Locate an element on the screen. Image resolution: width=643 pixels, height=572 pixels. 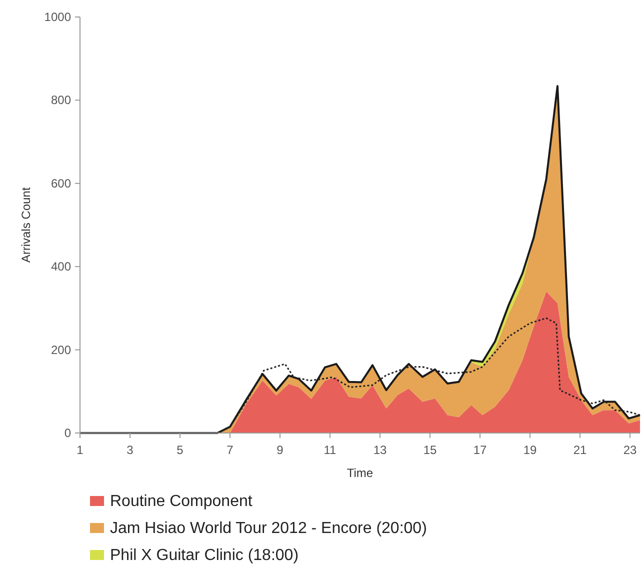
x-tick-label: 3 is located at coordinates (130, 450).